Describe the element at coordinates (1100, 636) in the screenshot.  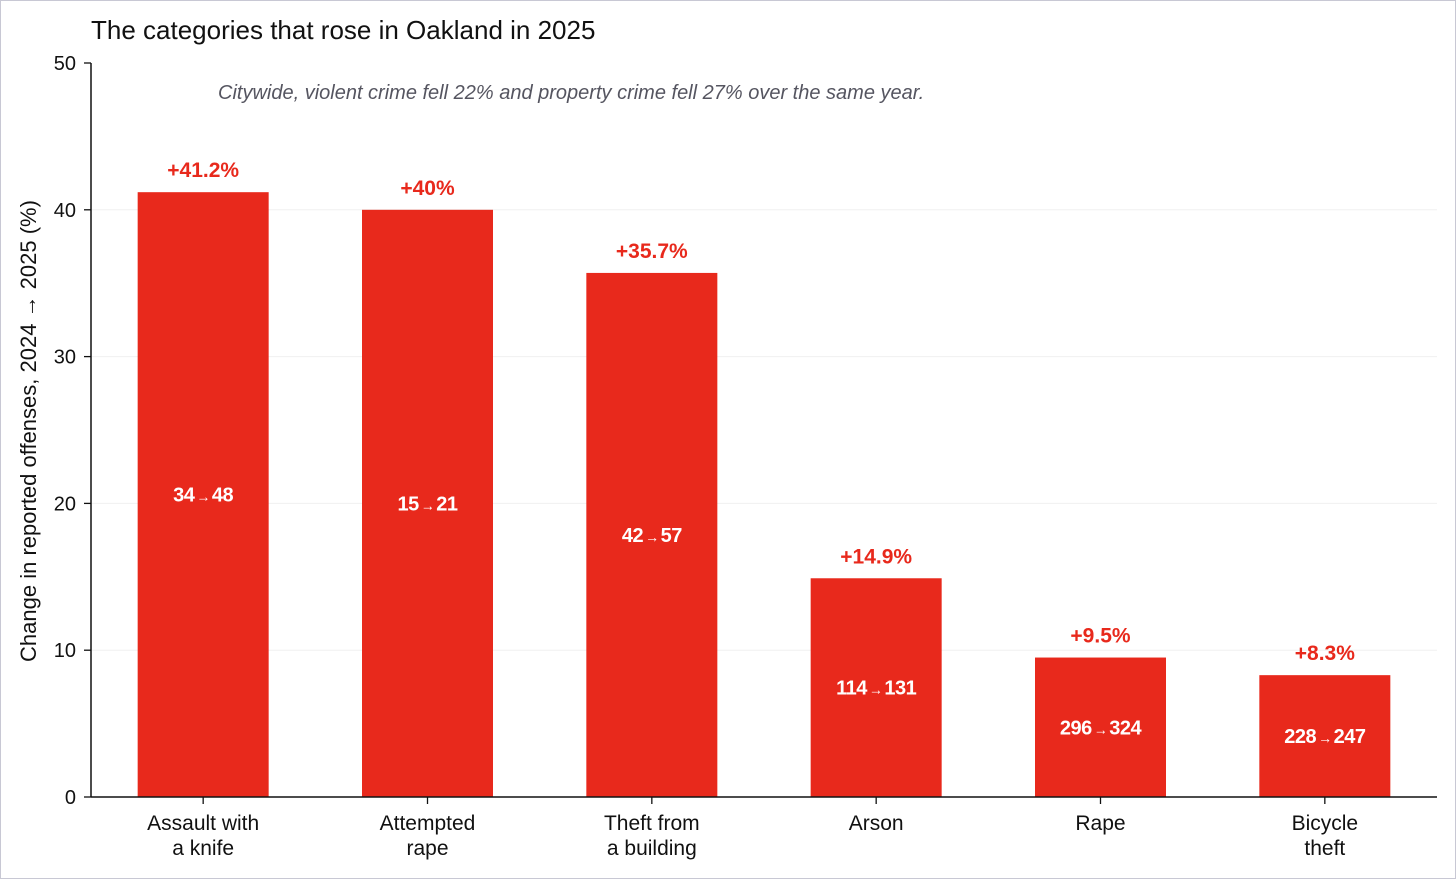
I see `value-label-4: +9.5%` at that location.